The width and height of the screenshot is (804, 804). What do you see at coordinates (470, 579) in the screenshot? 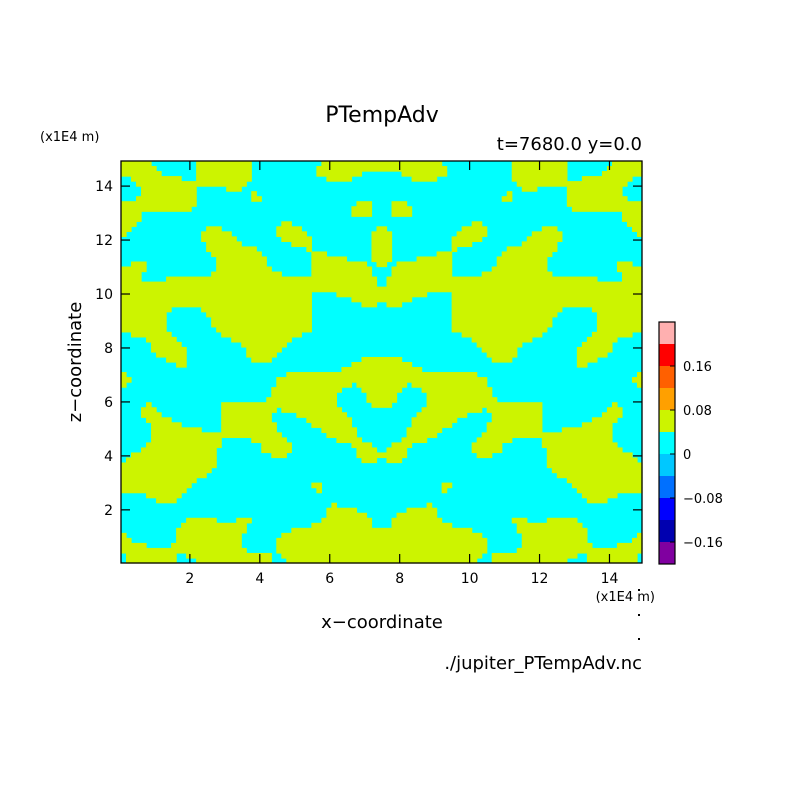
I see `x-tick-label: 10` at bounding box center [470, 579].